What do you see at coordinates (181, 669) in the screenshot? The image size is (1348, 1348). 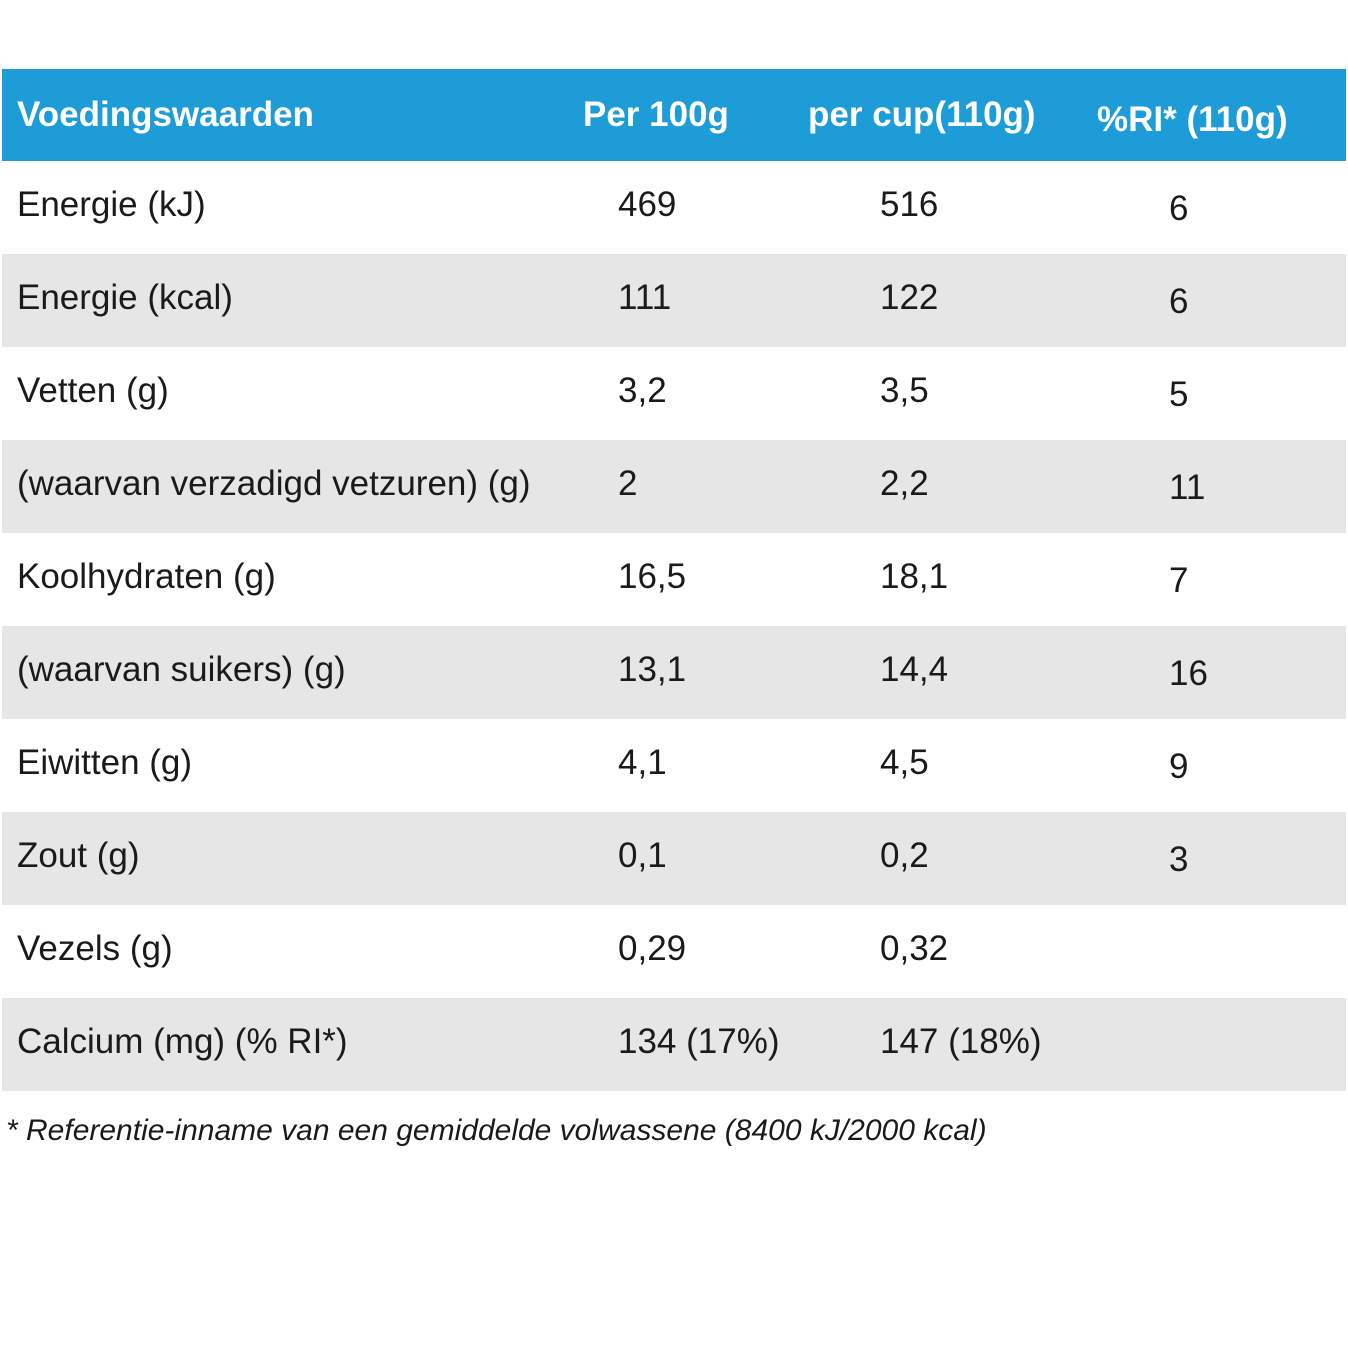 I see `nutrient-name: (waarvan suikers) (g)` at bounding box center [181, 669].